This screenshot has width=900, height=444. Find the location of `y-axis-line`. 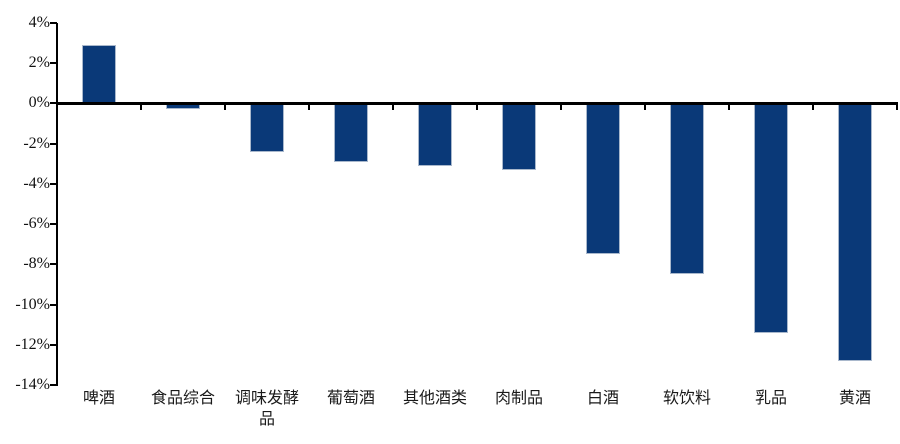

y-axis-line is located at coordinates (57, 204).